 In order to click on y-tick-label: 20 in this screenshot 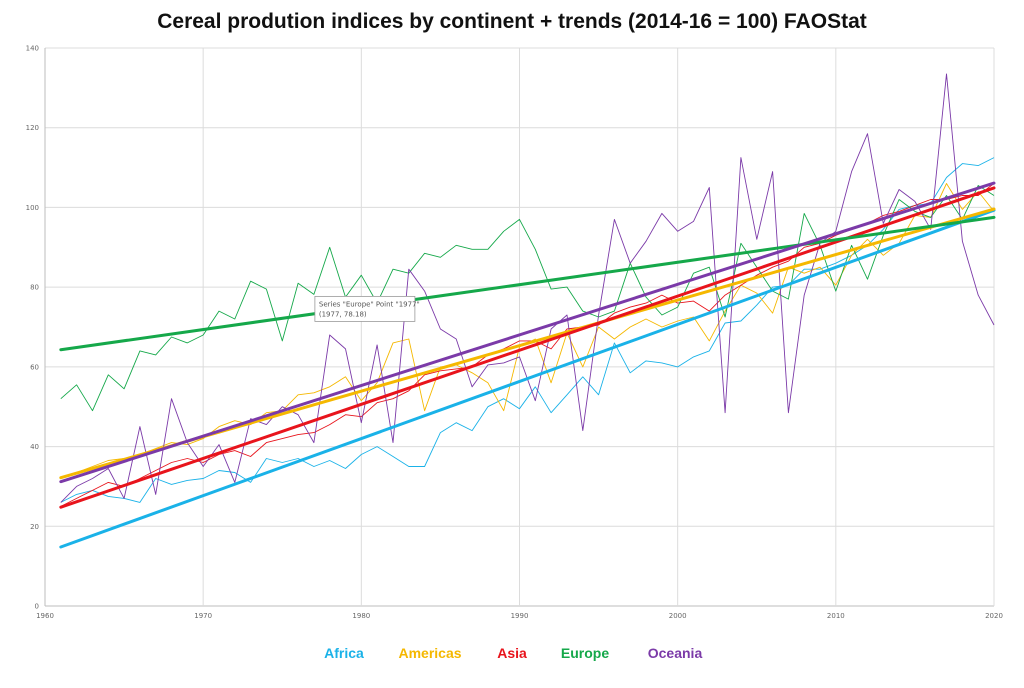, I will do `click(34, 527)`.